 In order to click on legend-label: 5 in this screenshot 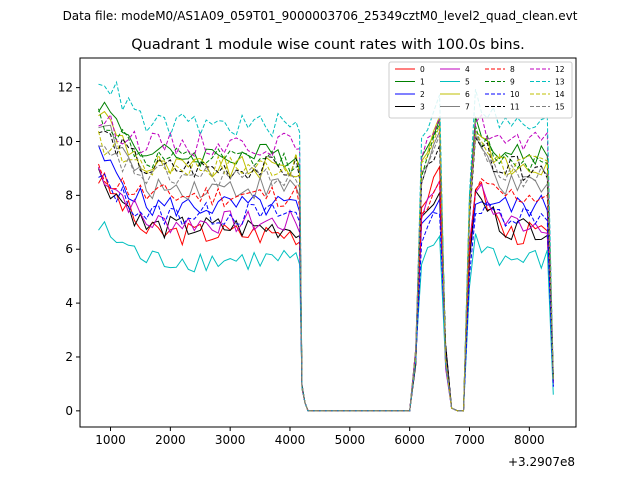, I will do `click(467, 82)`.